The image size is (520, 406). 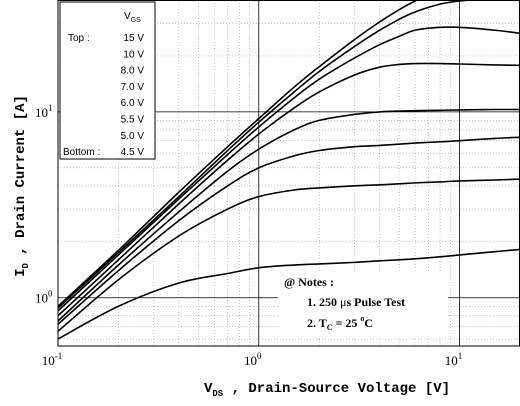 What do you see at coordinates (21, 273) in the screenshot?
I see `y-axis-title-main: I` at bounding box center [21, 273].